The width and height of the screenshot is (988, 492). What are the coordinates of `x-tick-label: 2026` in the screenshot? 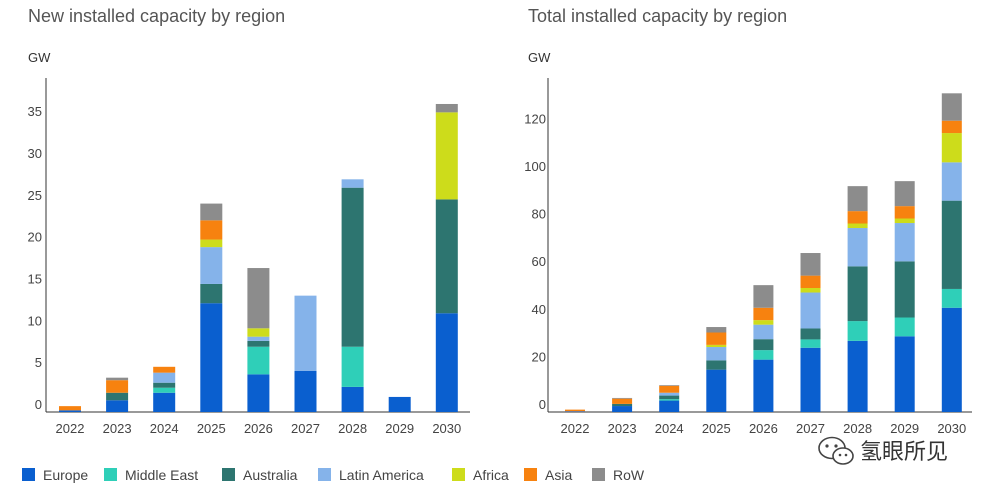 It's located at (763, 428).